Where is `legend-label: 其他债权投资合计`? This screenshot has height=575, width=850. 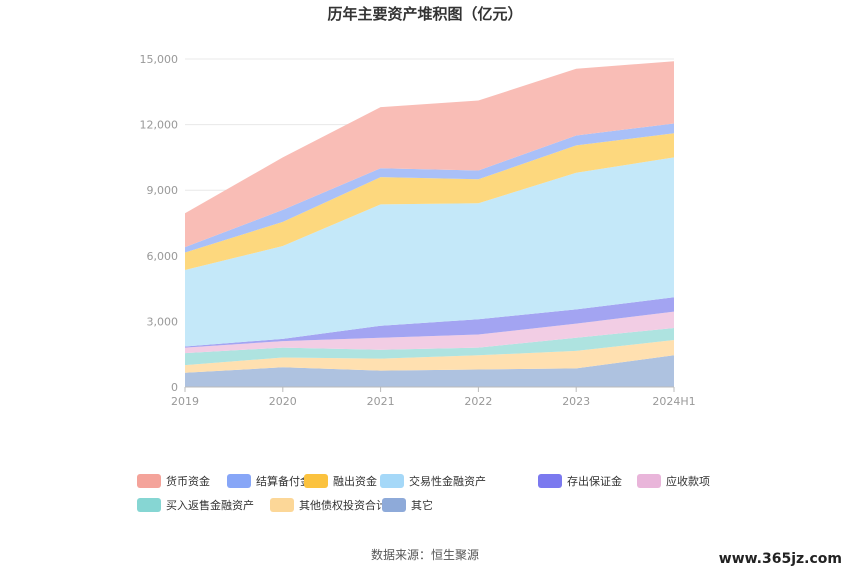
legend-label: 其他债权投资合计 is located at coordinates (343, 505).